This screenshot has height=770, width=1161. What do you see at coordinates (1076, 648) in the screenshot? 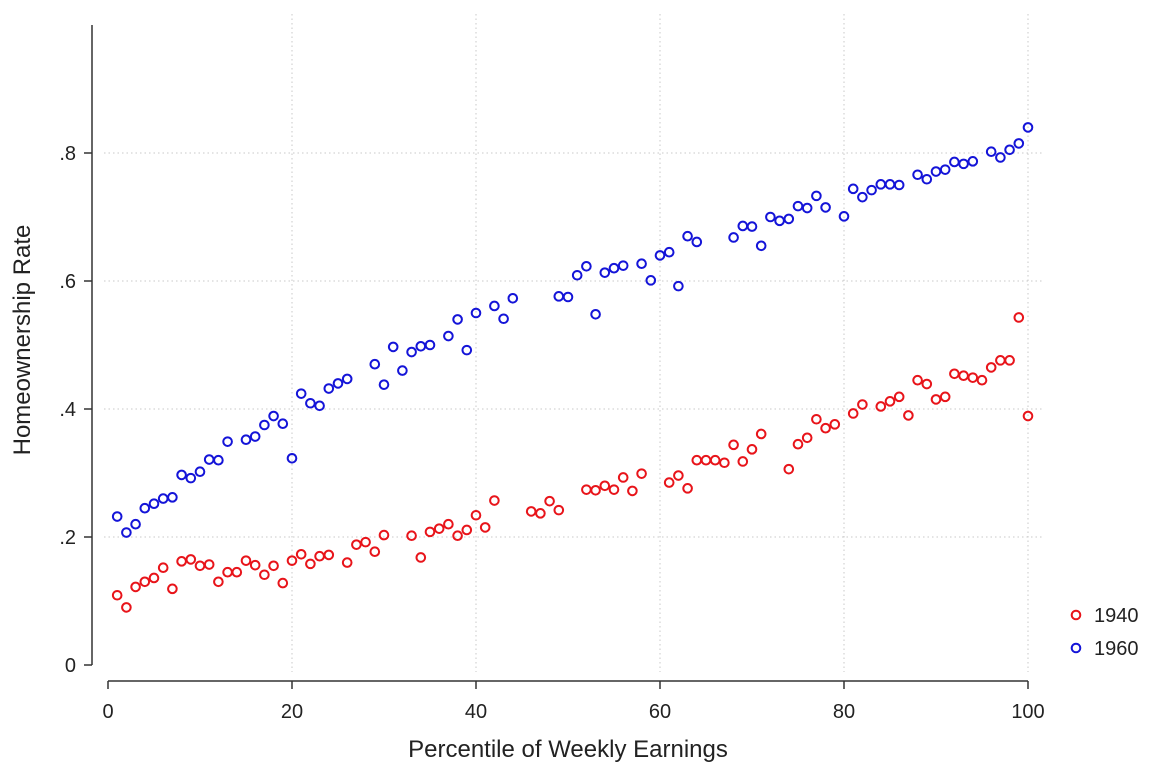
I see `legend-marker-1960` at bounding box center [1076, 648].